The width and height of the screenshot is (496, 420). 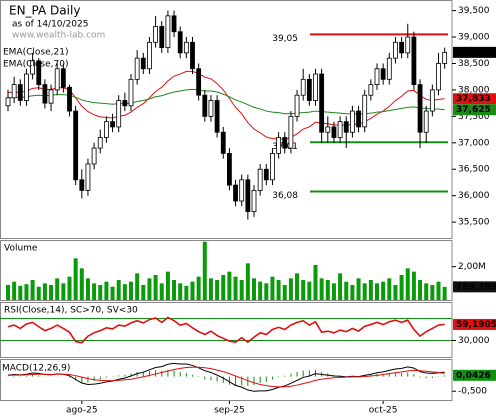 I want to click on last-value-box, so click(x=474, y=324).